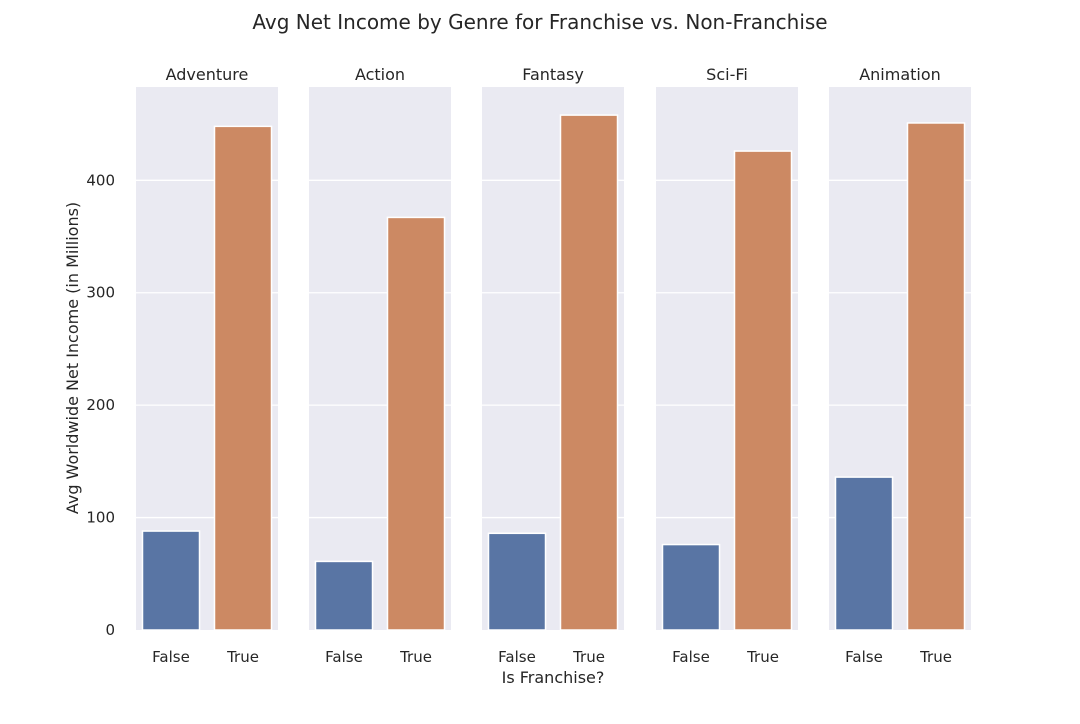 Image resolution: width=1080 pixels, height=724 pixels. I want to click on facet-panel-sci-fi: Sci-Fi False True, so click(727, 365).